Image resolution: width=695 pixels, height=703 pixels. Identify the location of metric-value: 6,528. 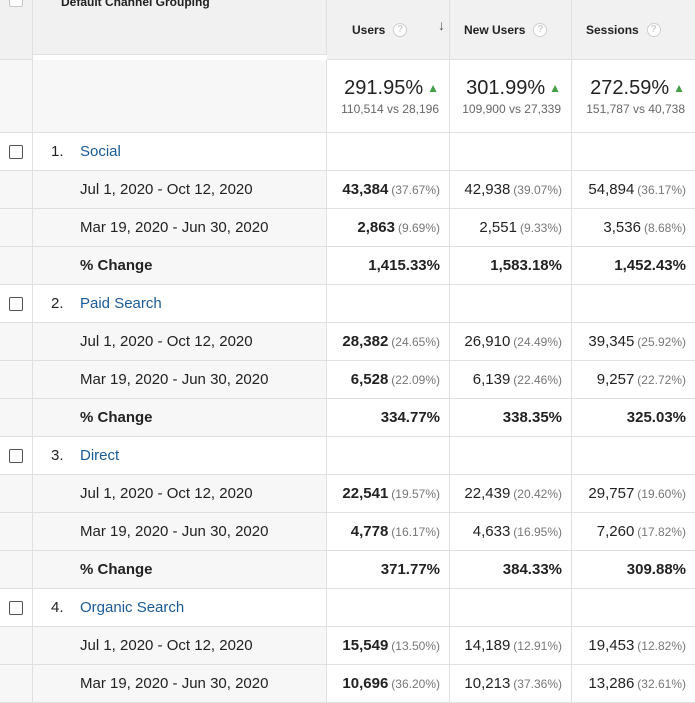
(369, 379).